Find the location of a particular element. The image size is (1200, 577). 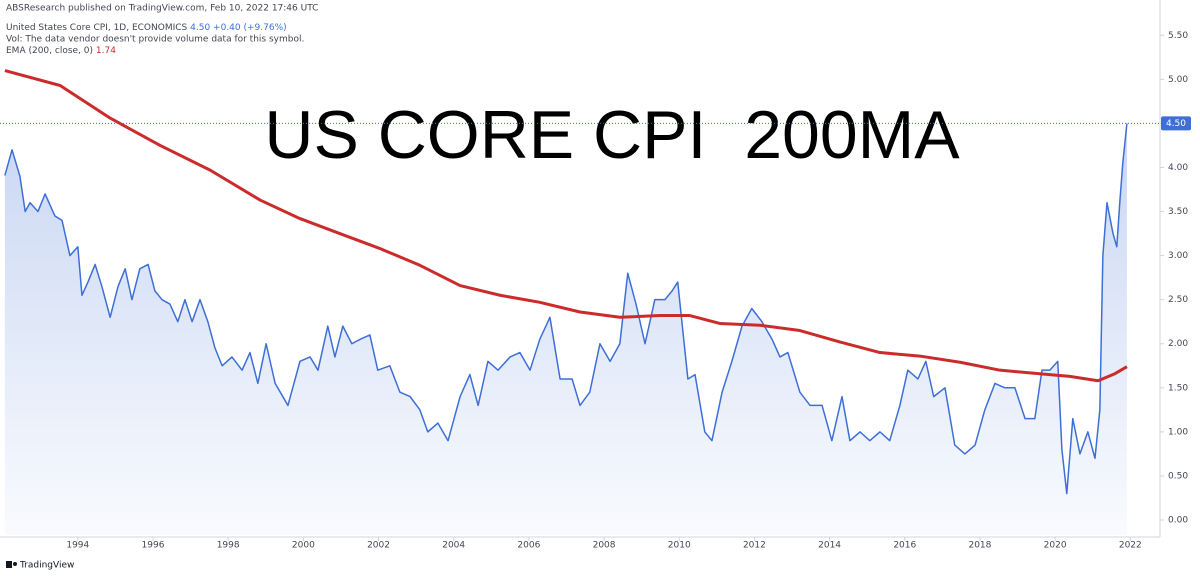

y-tick-label: 0.00 is located at coordinates (1178, 521).